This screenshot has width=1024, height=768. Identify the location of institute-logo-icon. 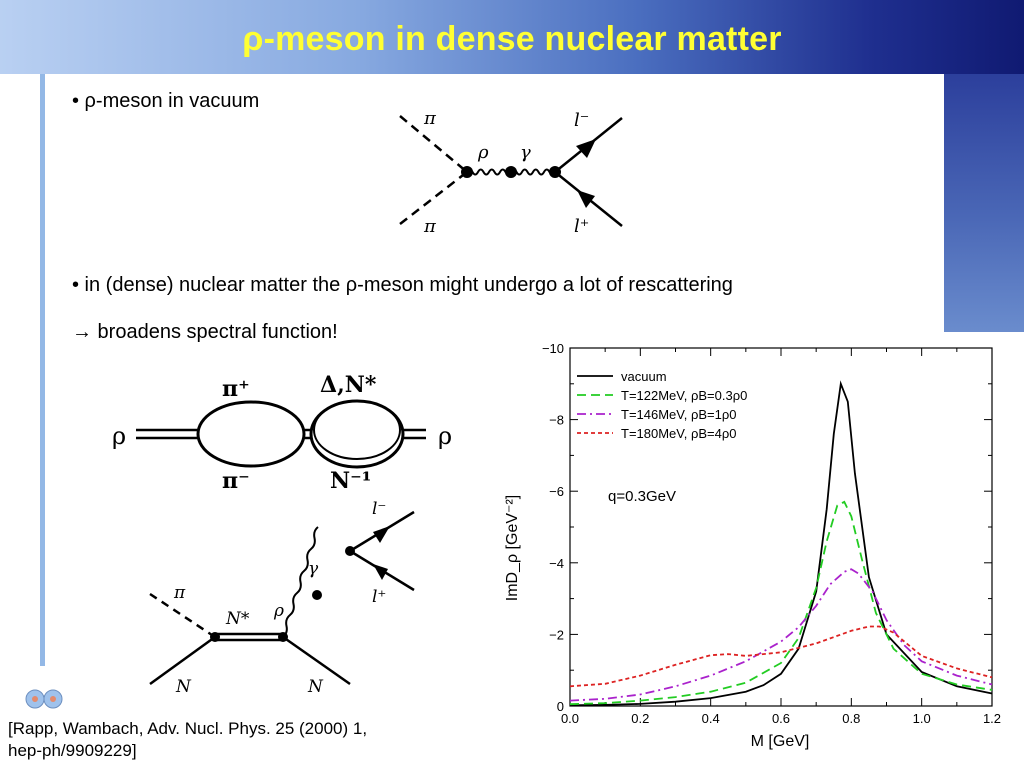
(44, 699).